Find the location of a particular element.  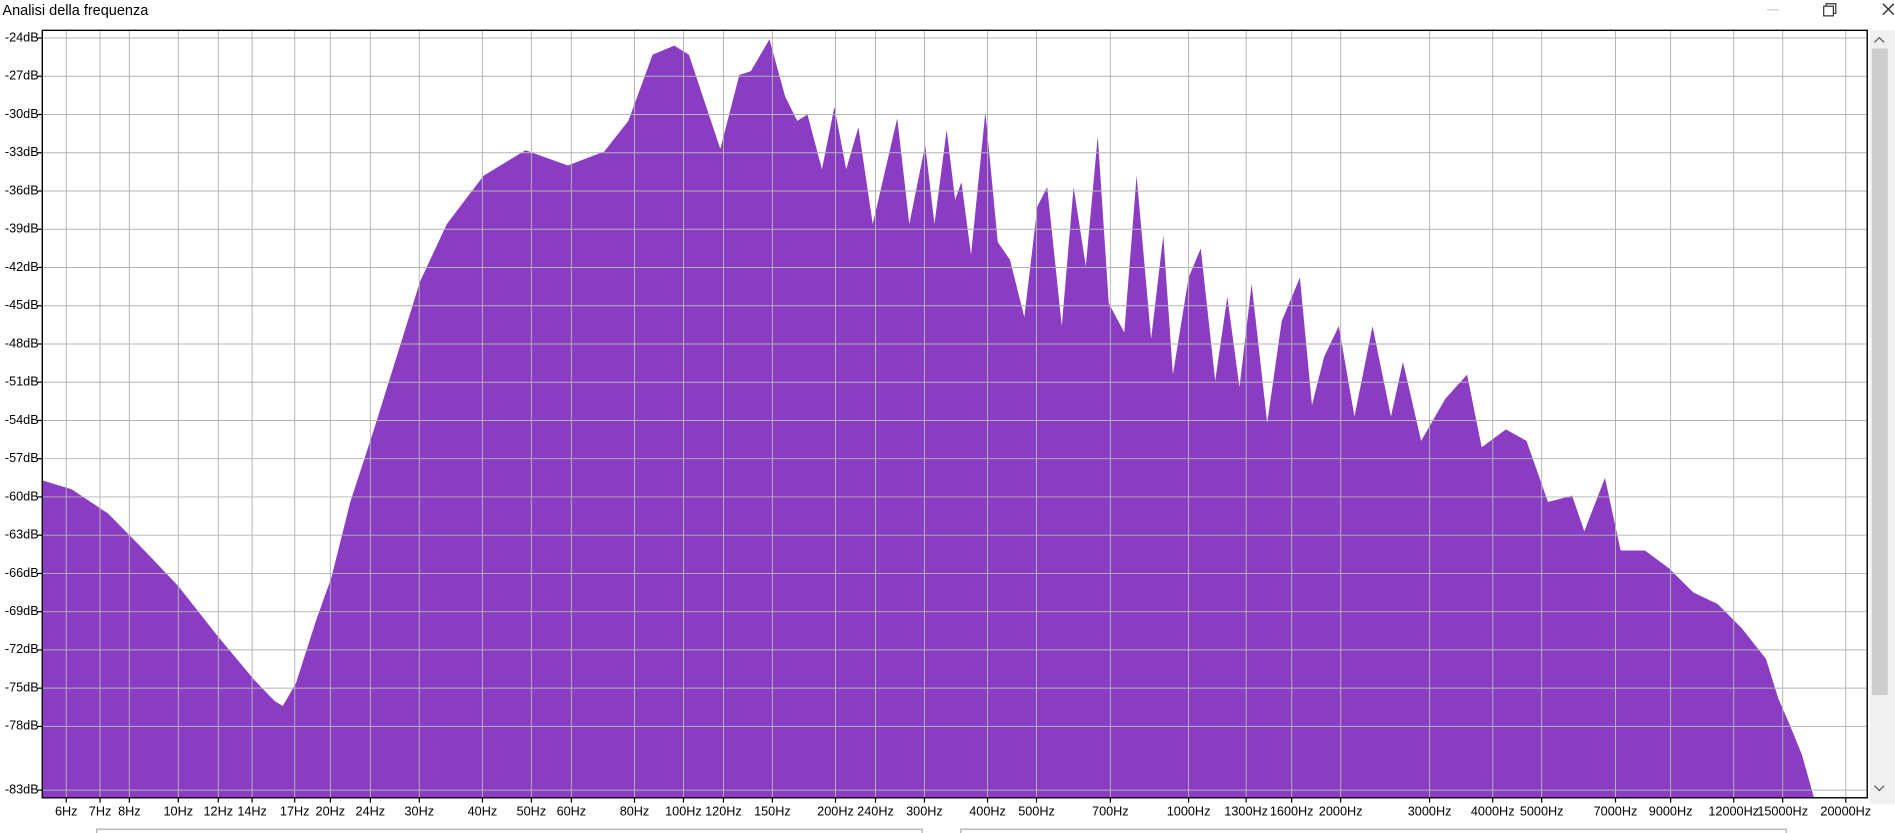

y-tick-label: -45dB is located at coordinates (22, 305).